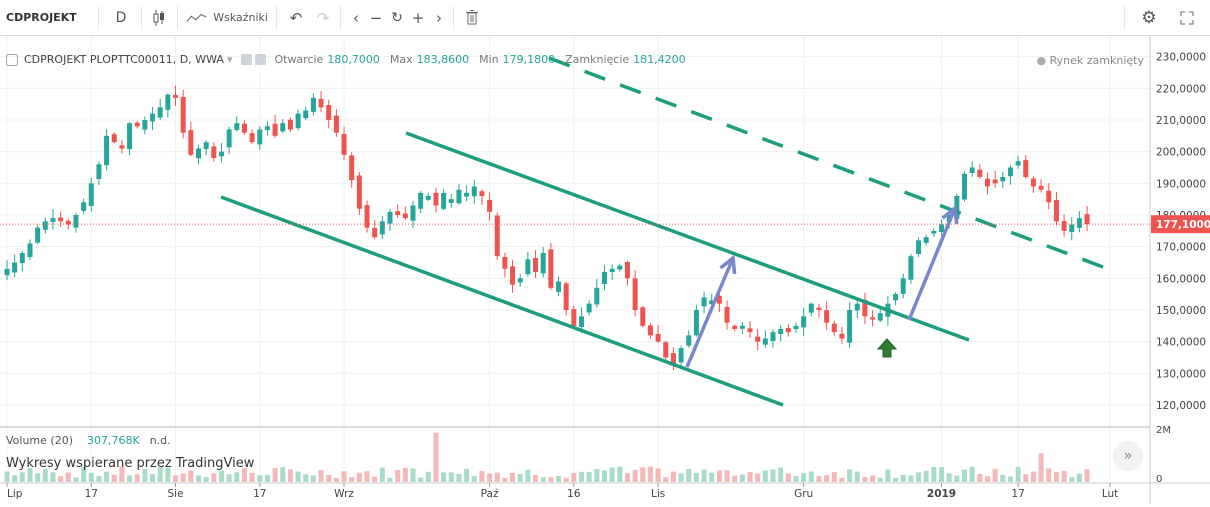  Describe the element at coordinates (659, 59) in the screenshot. I see `close-value: 181,4200` at that location.